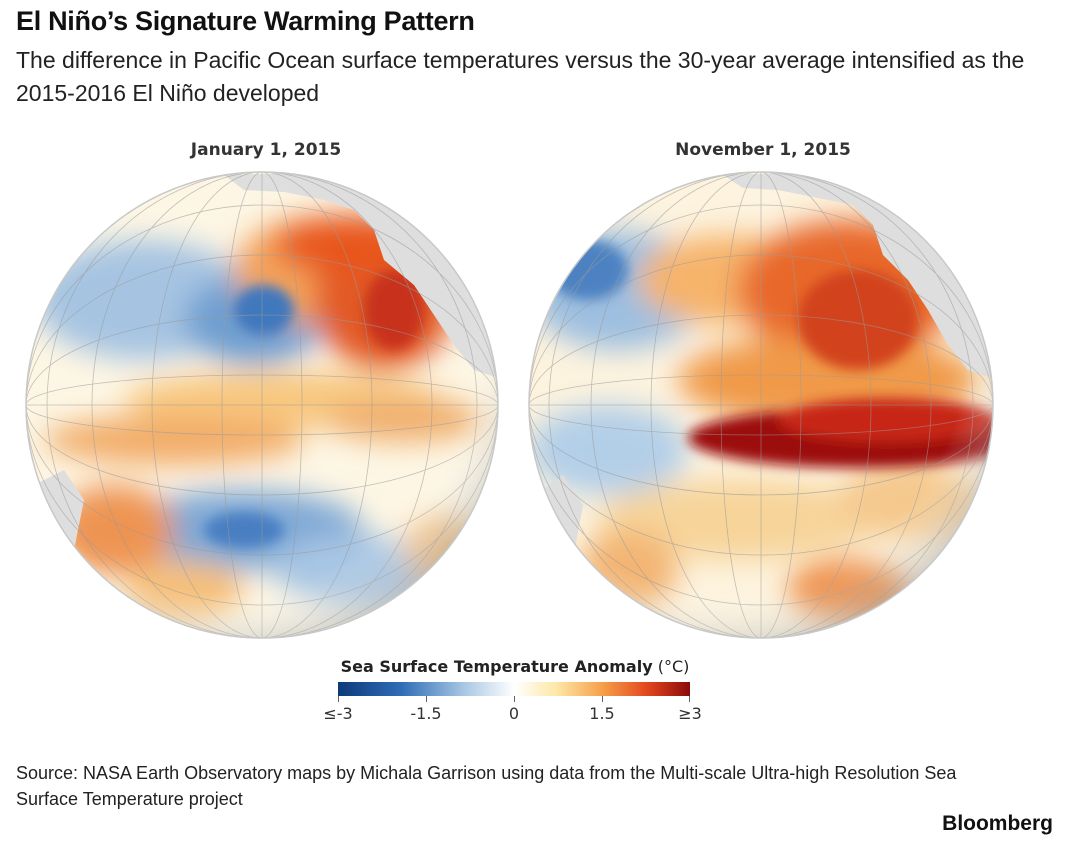 This screenshot has width=1067, height=855. What do you see at coordinates (673, 666) in the screenshot?
I see `legend-title-unit: (°C)` at bounding box center [673, 666].